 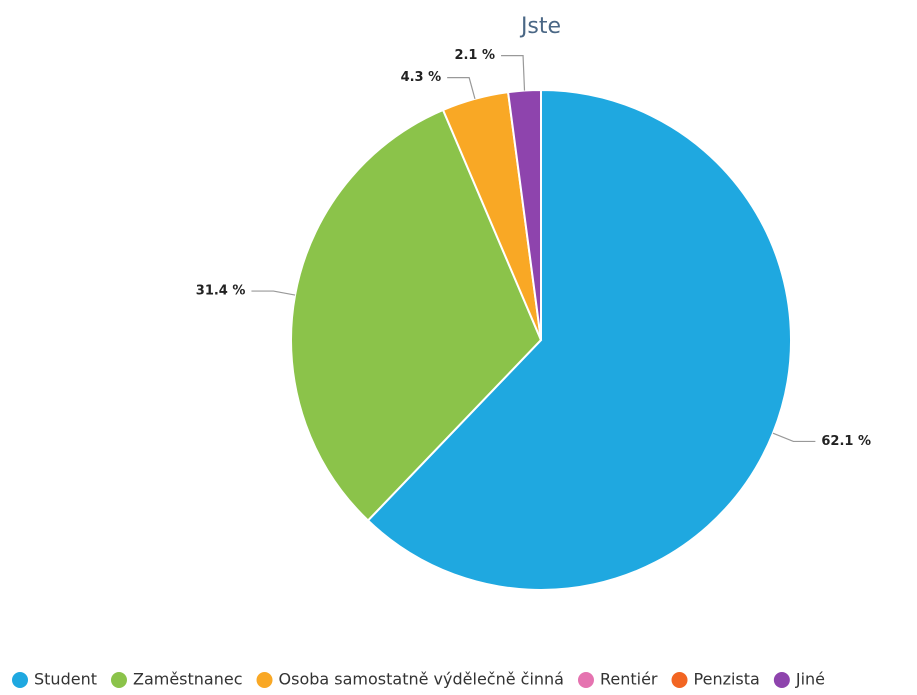 I want to click on data-label: 2.1 %, so click(x=474, y=55).